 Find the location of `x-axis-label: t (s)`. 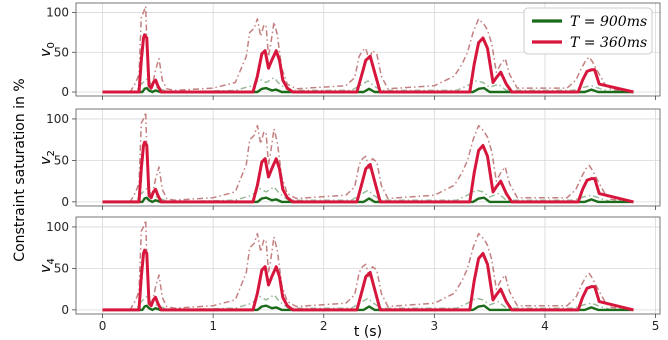

x-axis-label: t (s) is located at coordinates (368, 332).